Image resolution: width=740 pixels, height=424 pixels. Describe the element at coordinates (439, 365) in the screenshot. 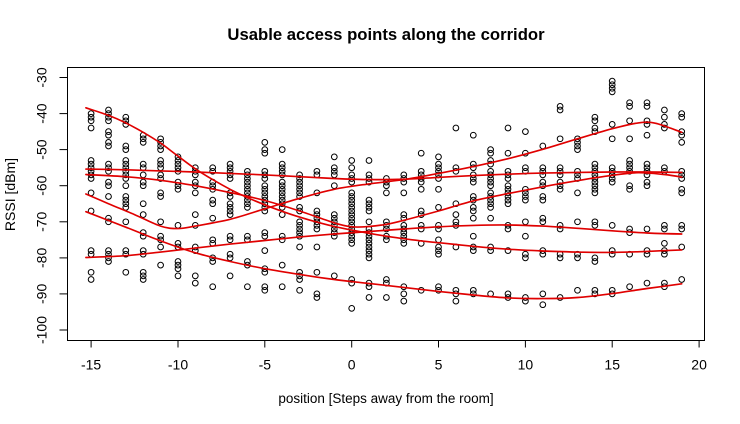

I see `svg-text: 5` at that location.